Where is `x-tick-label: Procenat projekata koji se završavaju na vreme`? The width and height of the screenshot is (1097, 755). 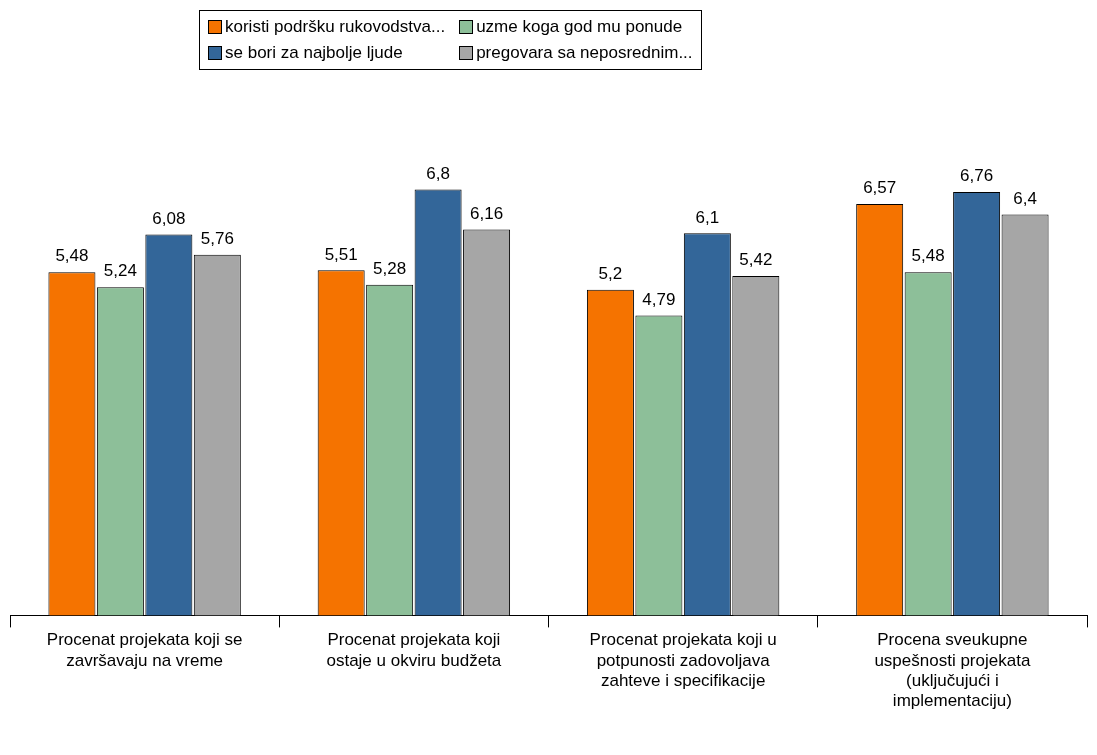
x-tick-label: Procenat projekata koji se završavaju na vreme is located at coordinates (144, 650).